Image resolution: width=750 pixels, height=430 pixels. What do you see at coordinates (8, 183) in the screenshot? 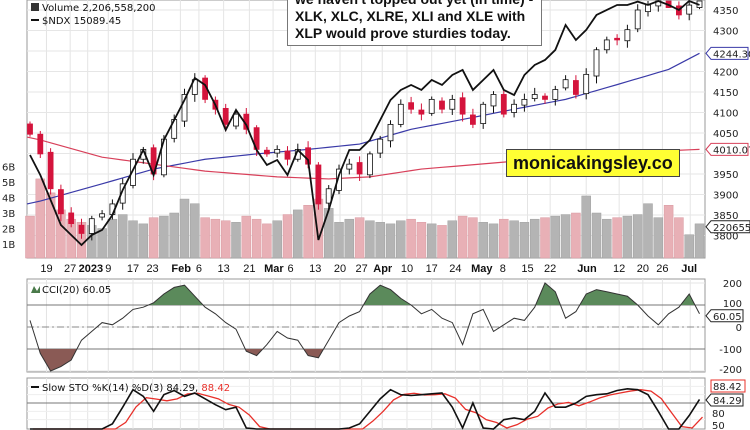
I see `volume-tick-label: 5B` at bounding box center [8, 183].